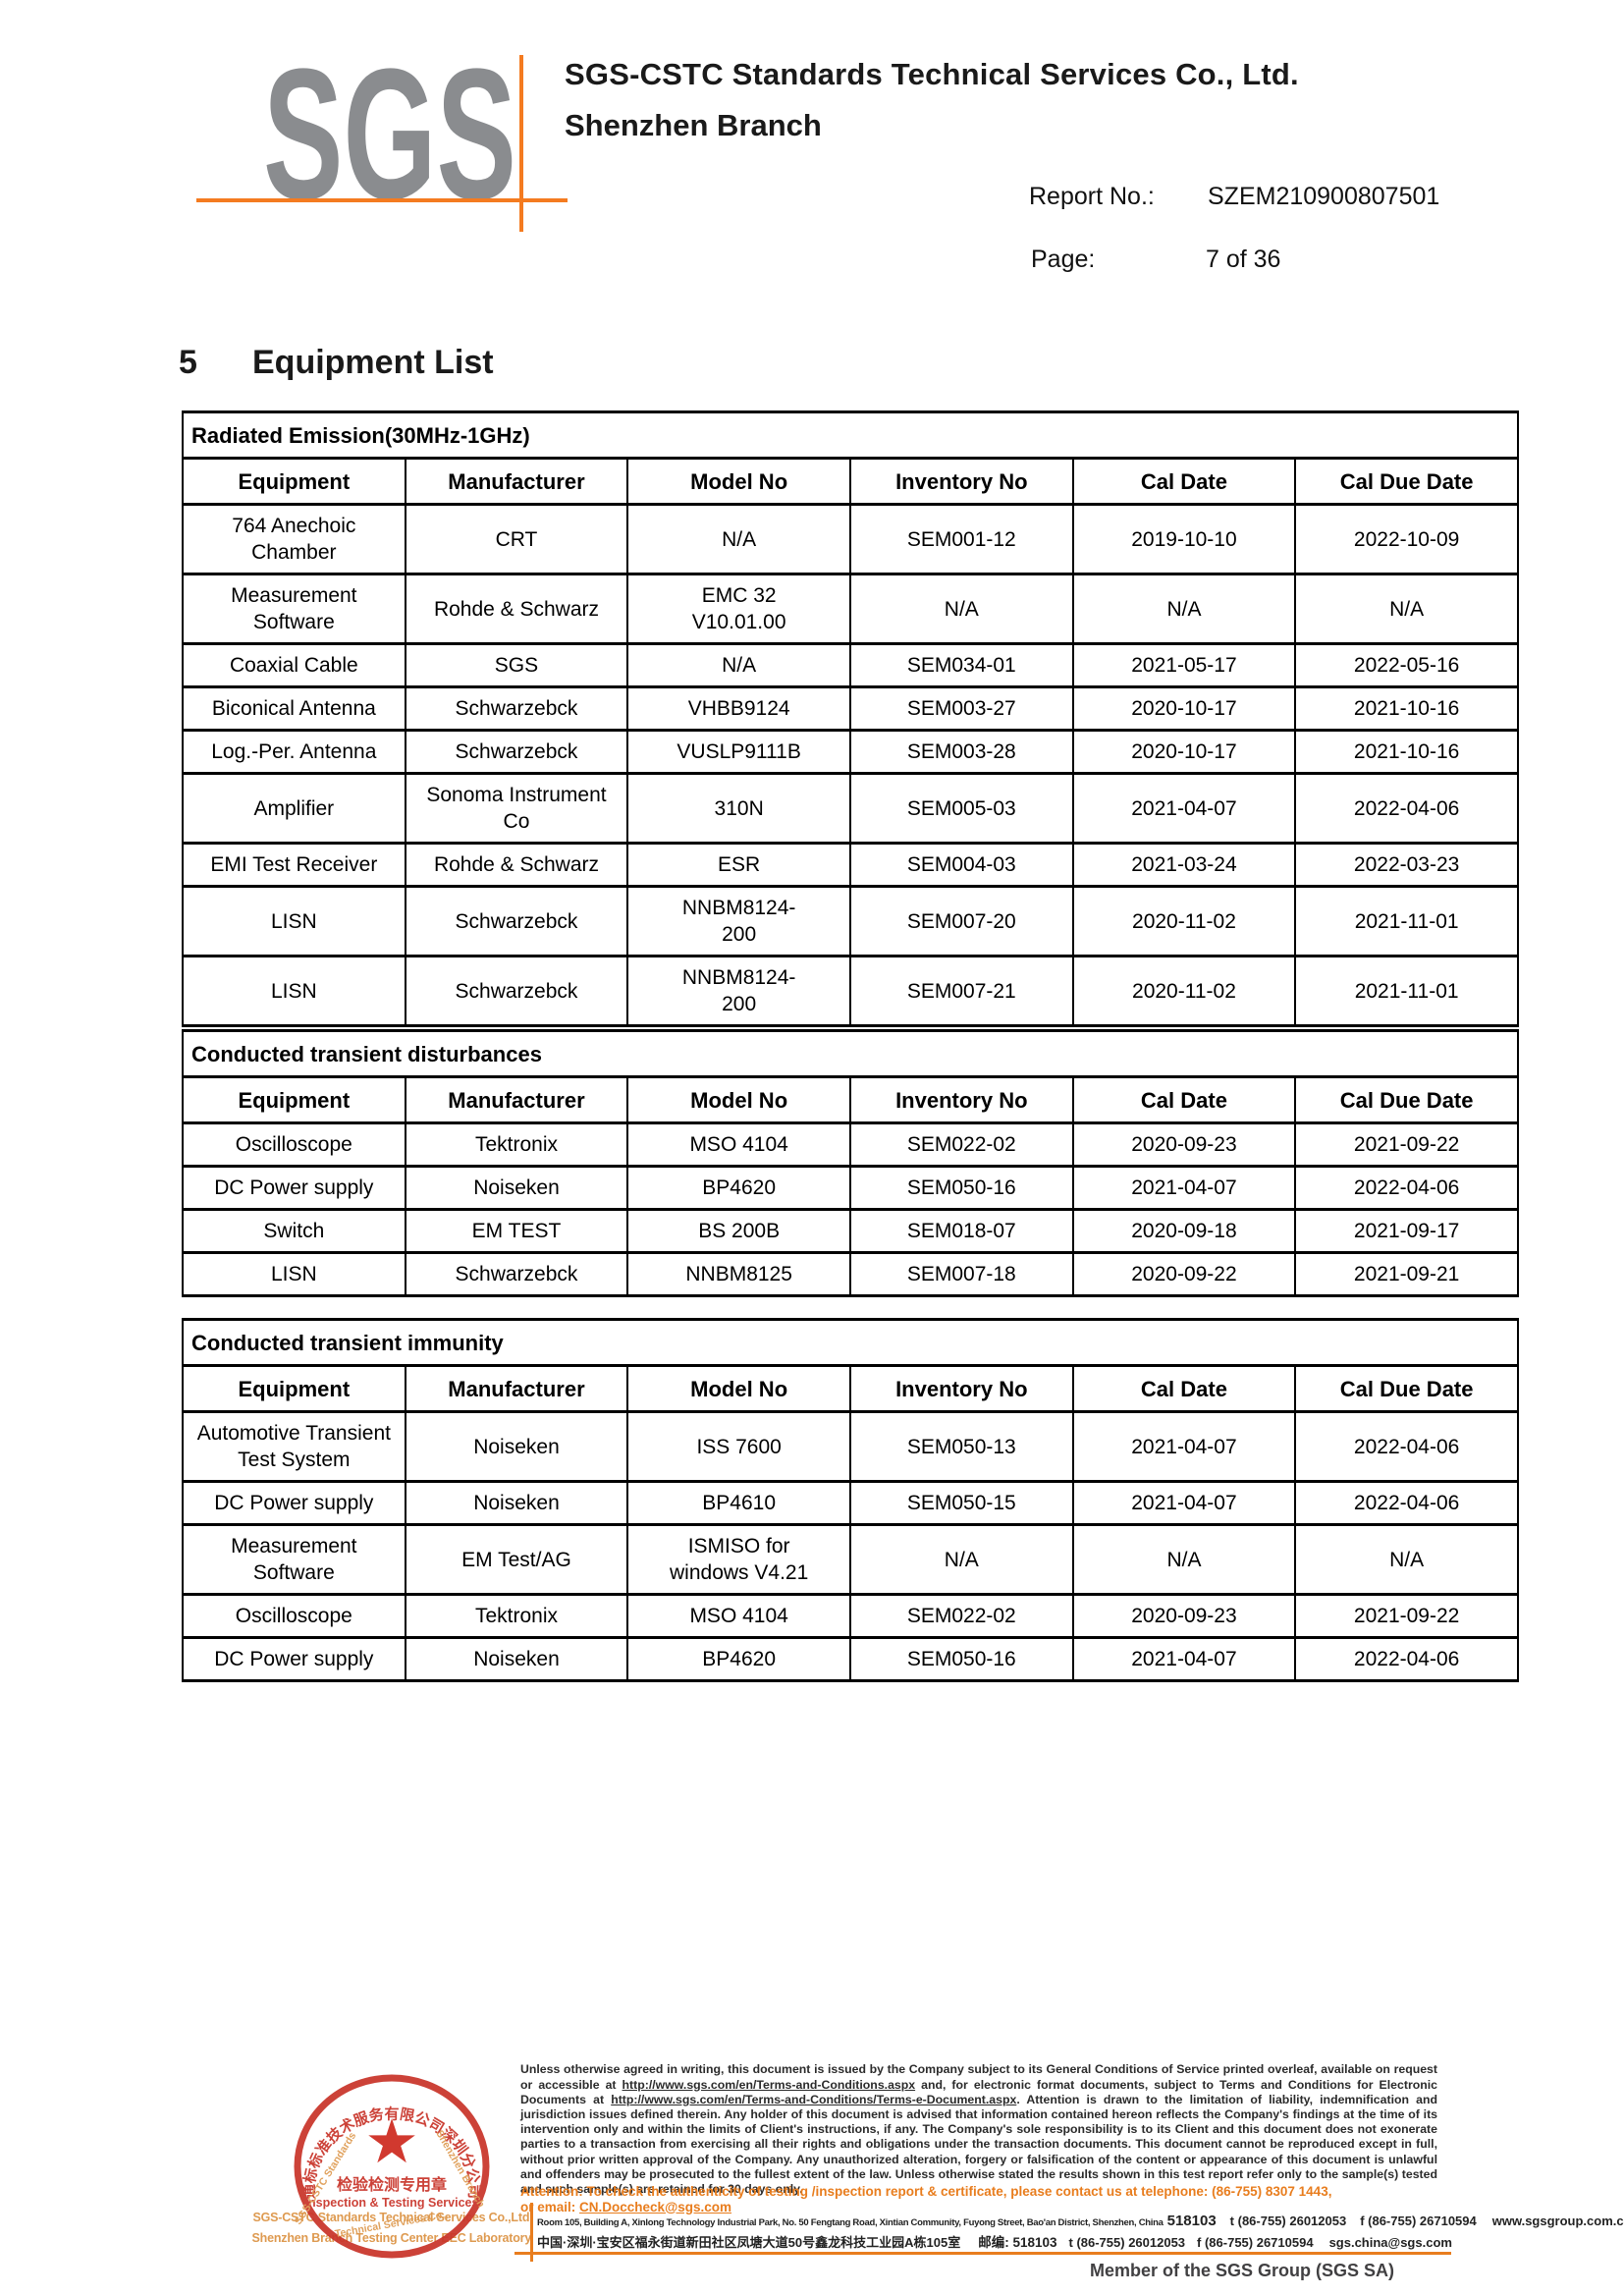 Image resolution: width=1624 pixels, height=2296 pixels. What do you see at coordinates (738, 1099) in the screenshot?
I see `column-header: Model No` at bounding box center [738, 1099].